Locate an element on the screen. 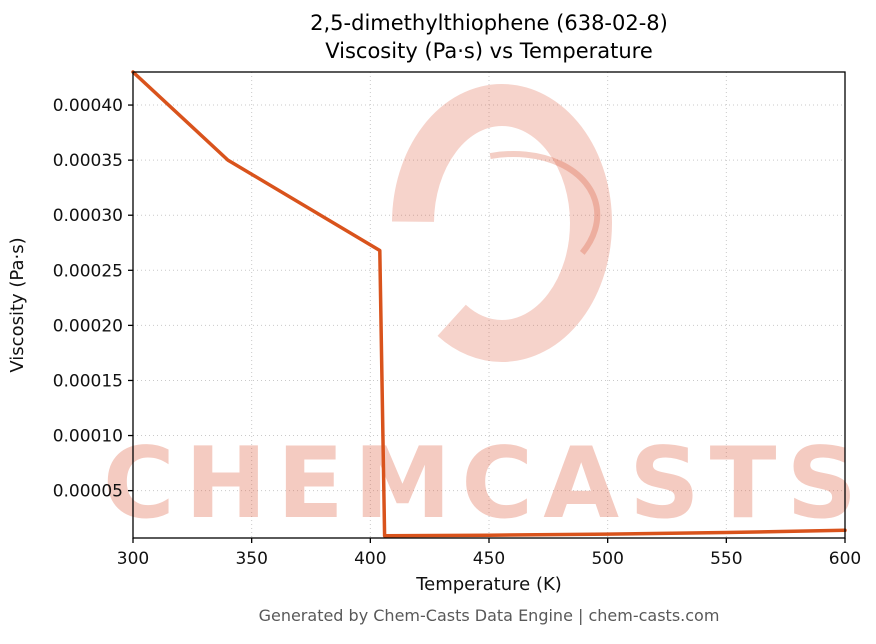 The image size is (876, 644). chart-title-line1: 2,5-dimethylthiophene (638-02-8) is located at coordinates (489, 23).